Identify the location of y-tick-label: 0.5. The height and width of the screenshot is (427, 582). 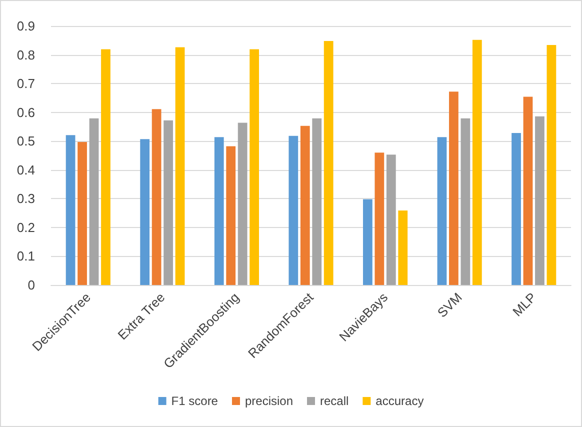
(25, 141).